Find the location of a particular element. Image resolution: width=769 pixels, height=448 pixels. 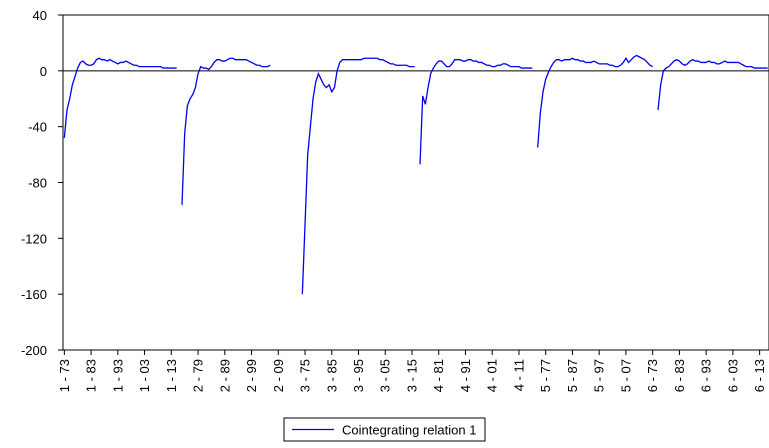

x-tick-label: 1 - 73 is located at coordinates (64, 375).